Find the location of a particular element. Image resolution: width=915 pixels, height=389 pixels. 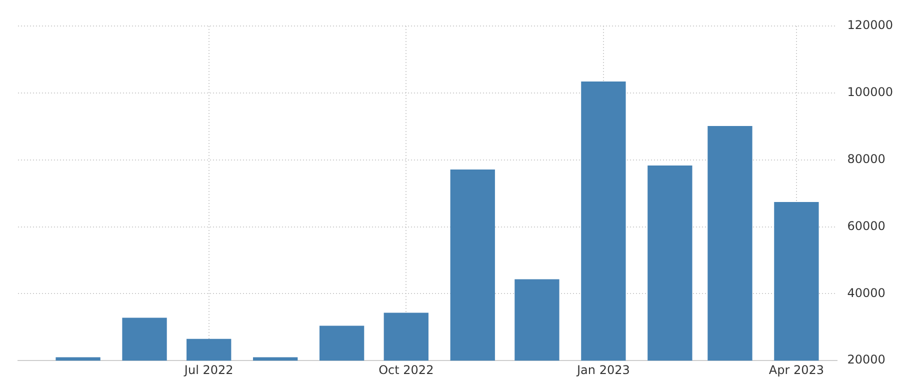

y-tick-label: 40000 is located at coordinates (866, 293).